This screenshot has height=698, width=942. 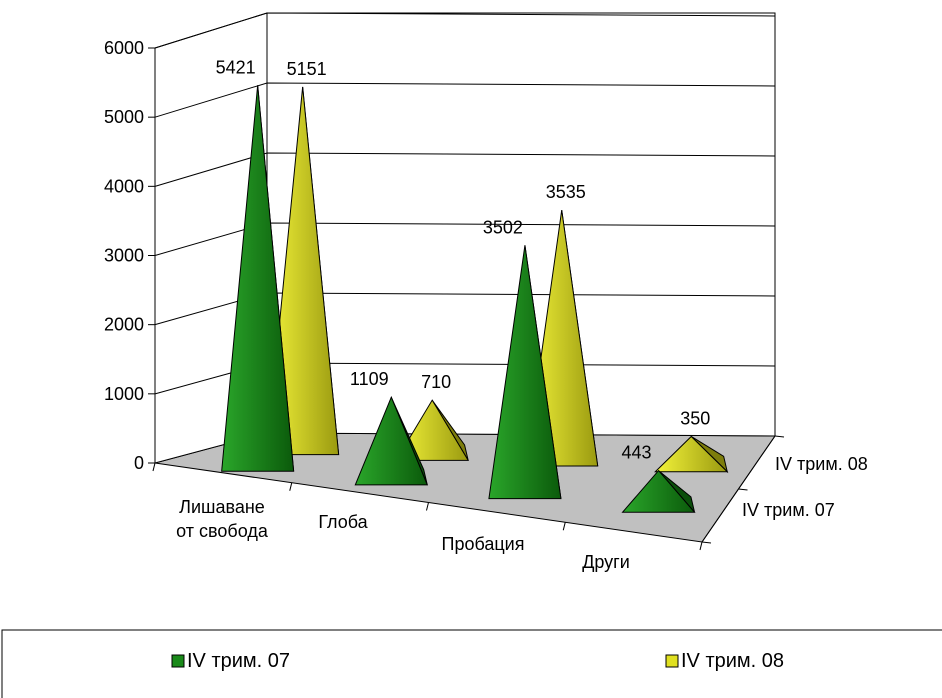 I want to click on data-label: 350, so click(x=695, y=418).